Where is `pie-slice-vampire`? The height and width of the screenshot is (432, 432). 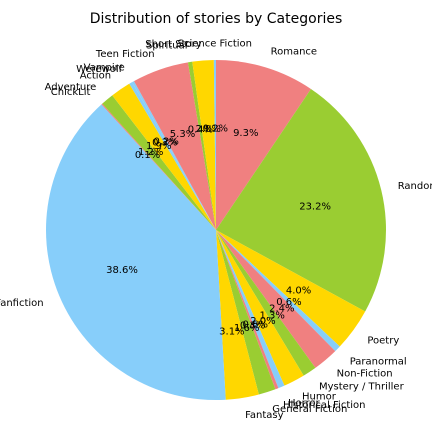 pie-slice-vampire is located at coordinates (174, 155).